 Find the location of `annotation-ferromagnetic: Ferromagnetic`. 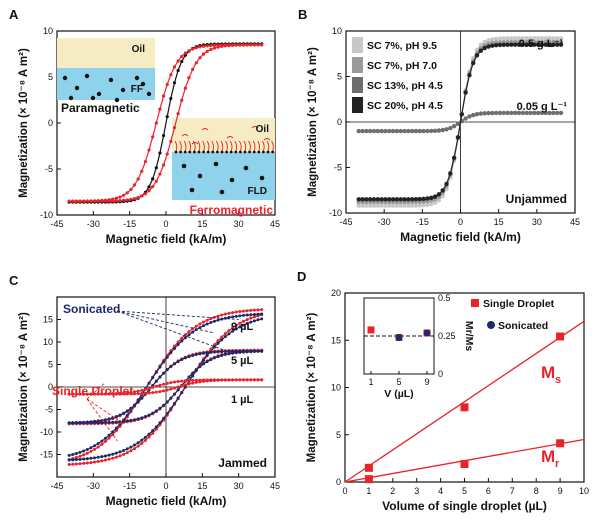

annotation-ferromagnetic: Ferromagnetic is located at coordinates (232, 210).